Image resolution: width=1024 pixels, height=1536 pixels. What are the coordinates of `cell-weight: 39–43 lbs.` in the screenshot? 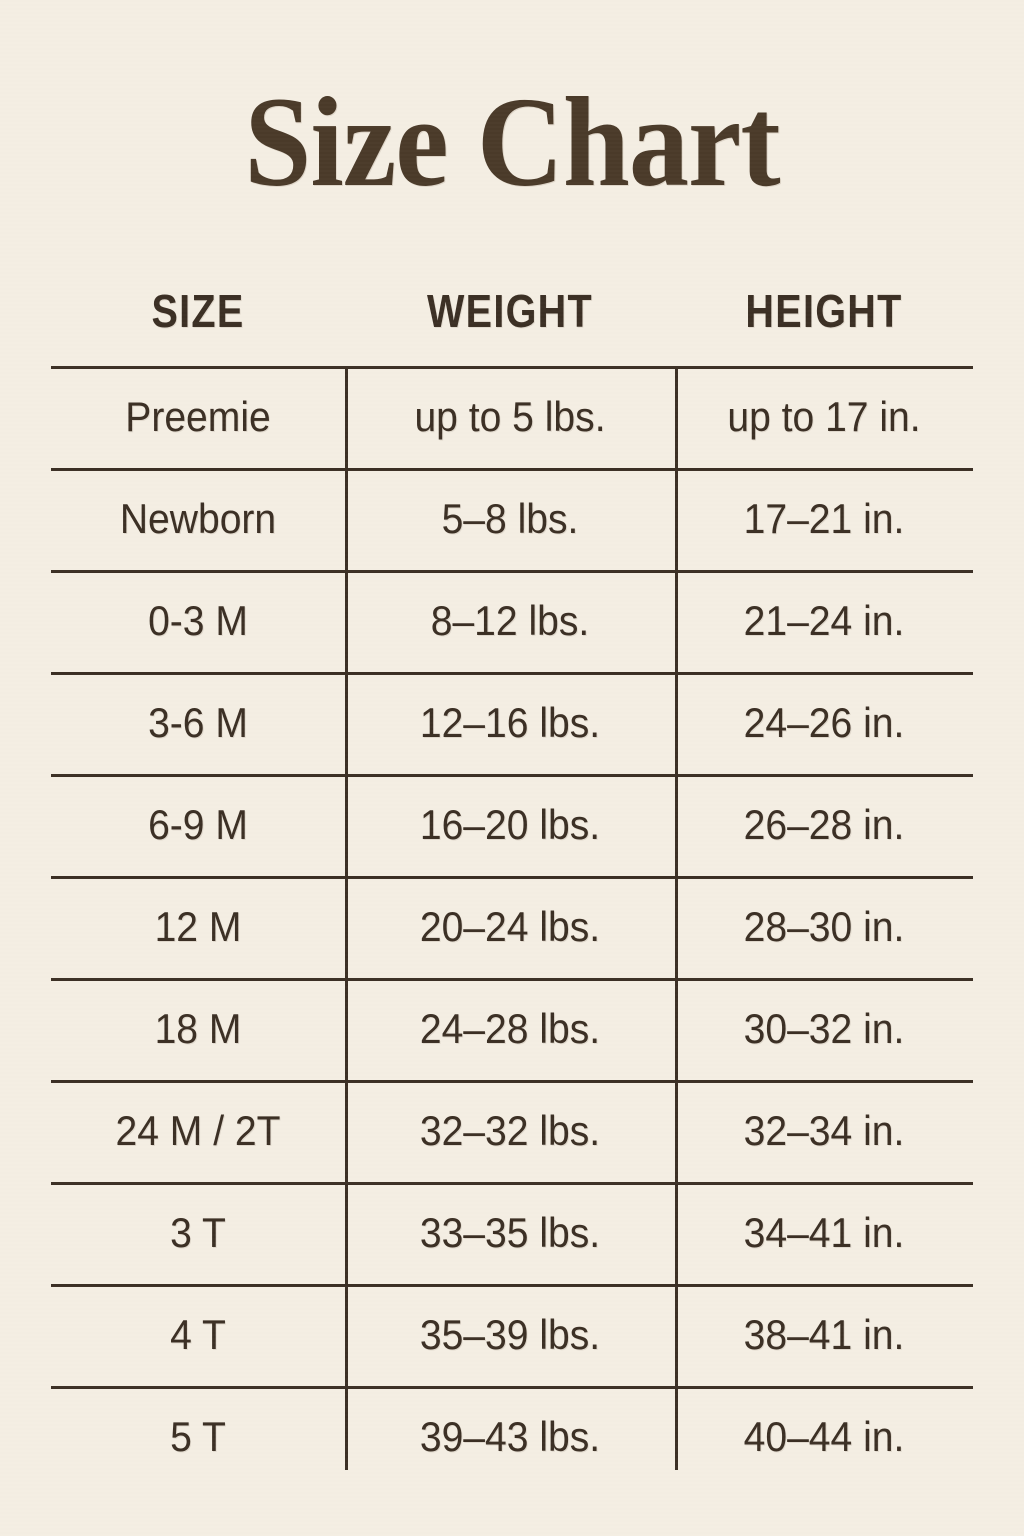 It's located at (510, 1436).